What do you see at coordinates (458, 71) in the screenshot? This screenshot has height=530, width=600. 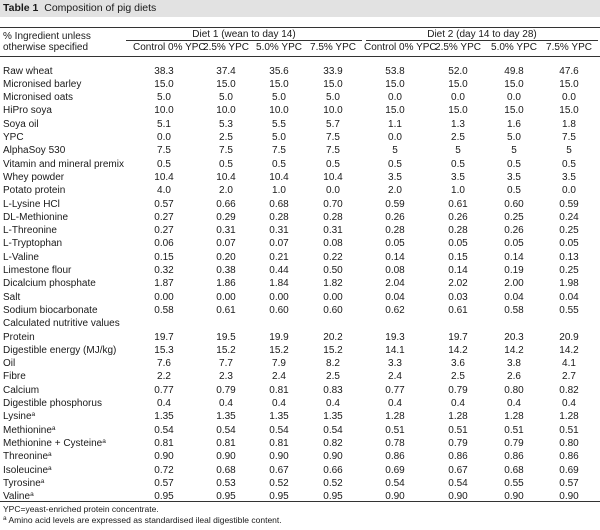 I see `table-cell: 52.0` at bounding box center [458, 71].